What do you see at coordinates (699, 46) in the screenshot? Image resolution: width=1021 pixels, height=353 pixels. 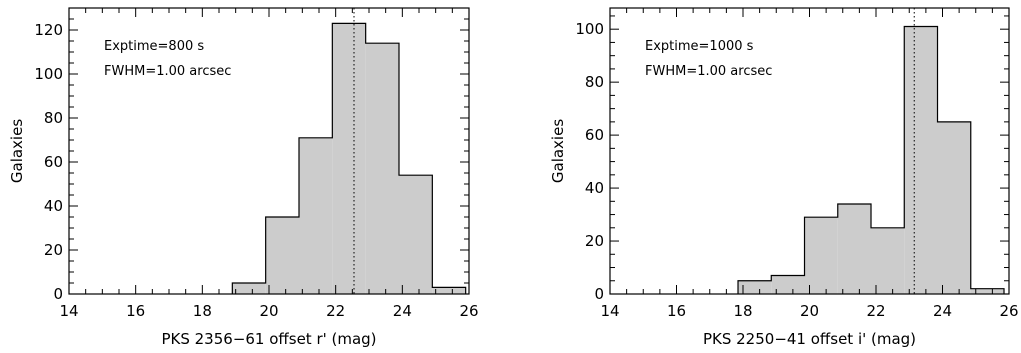 I see `annotation-text: Exptime=1000 s` at bounding box center [699, 46].